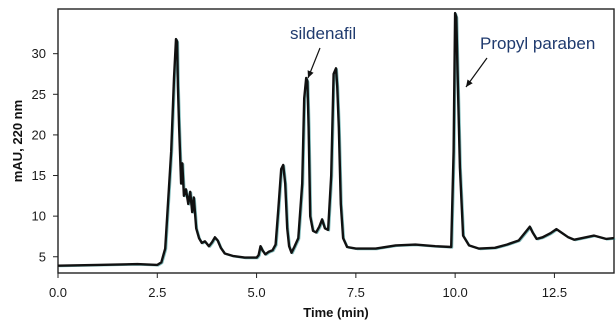 Image resolution: width=616 pixels, height=323 pixels. What do you see at coordinates (39, 175) in the screenshot?
I see `y-tick-label: 15` at bounding box center [39, 175].